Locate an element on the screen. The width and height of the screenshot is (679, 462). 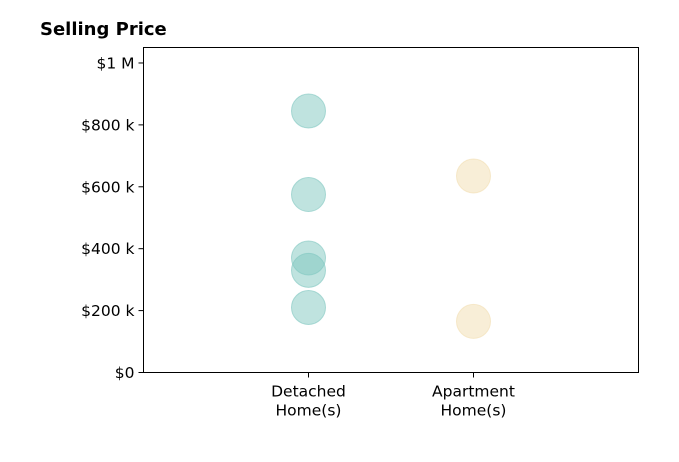
y-tick-label: $800 k is located at coordinates (107, 125).